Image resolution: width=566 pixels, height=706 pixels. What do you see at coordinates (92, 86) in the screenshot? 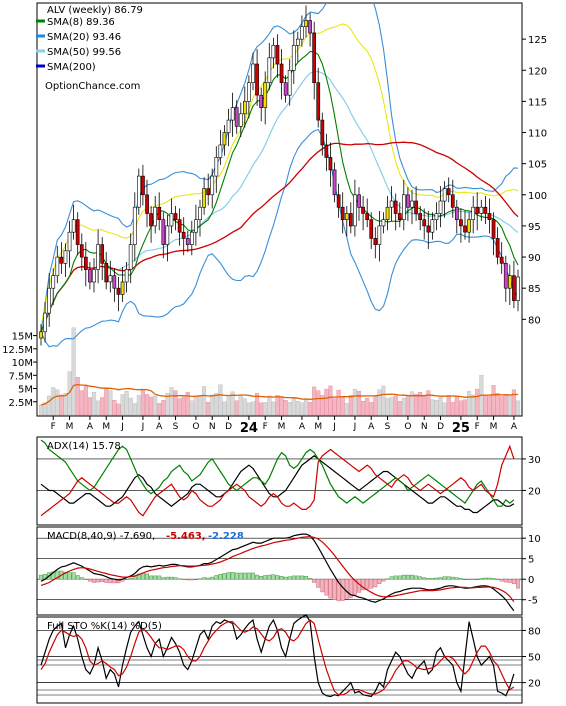
I see `watermark: OptionChance.com` at bounding box center [92, 86].